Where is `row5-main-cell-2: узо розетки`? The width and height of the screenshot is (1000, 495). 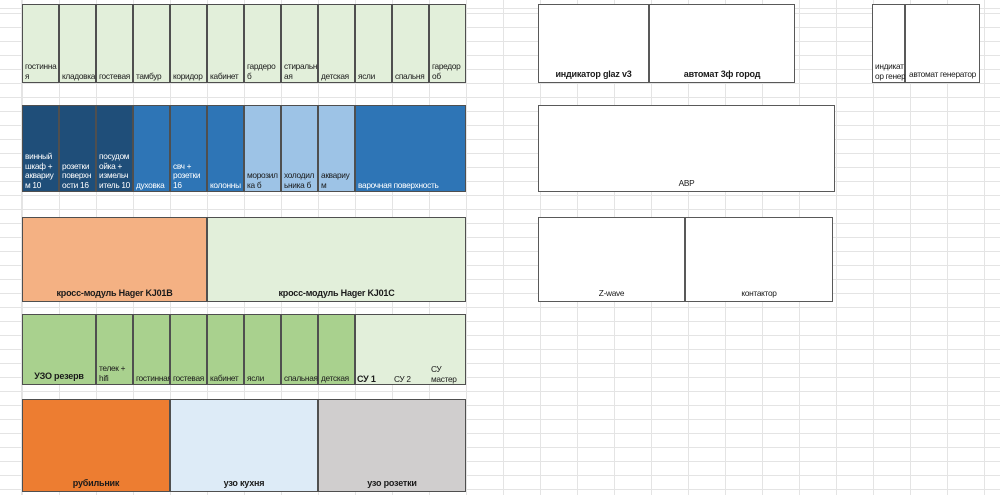
row5-main-cell-2: узо розетки is located at coordinates (392, 445).